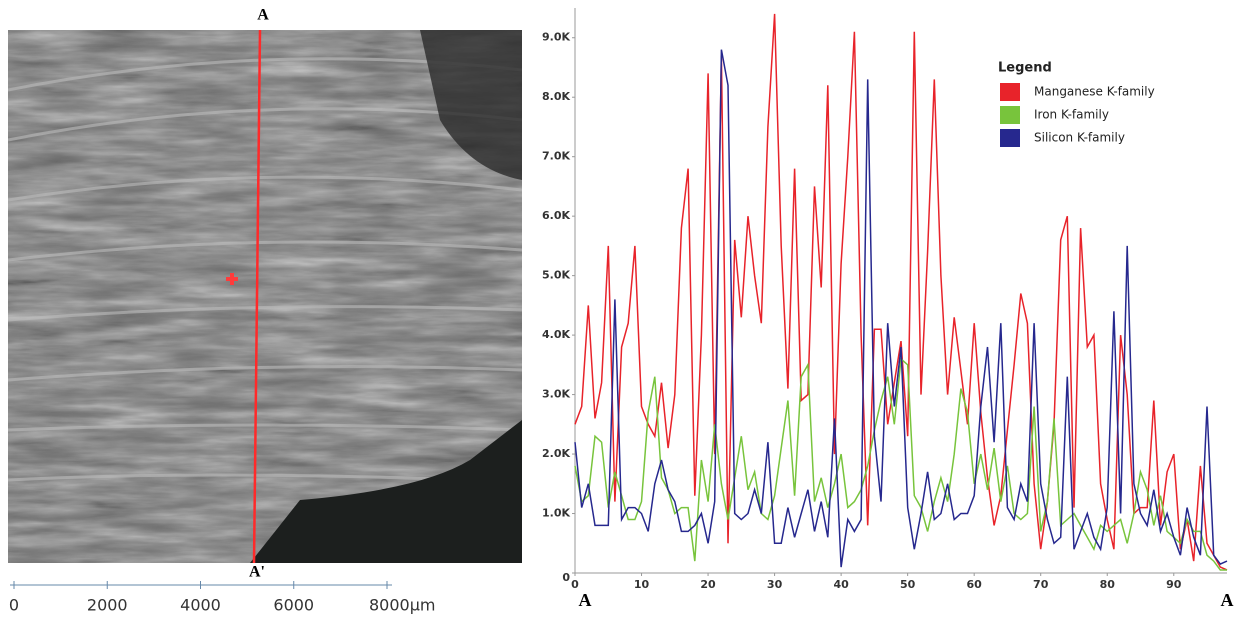 This screenshot has width=1239, height=618. What do you see at coordinates (257, 572) in the screenshot?
I see `section-label: A'` at bounding box center [257, 572].